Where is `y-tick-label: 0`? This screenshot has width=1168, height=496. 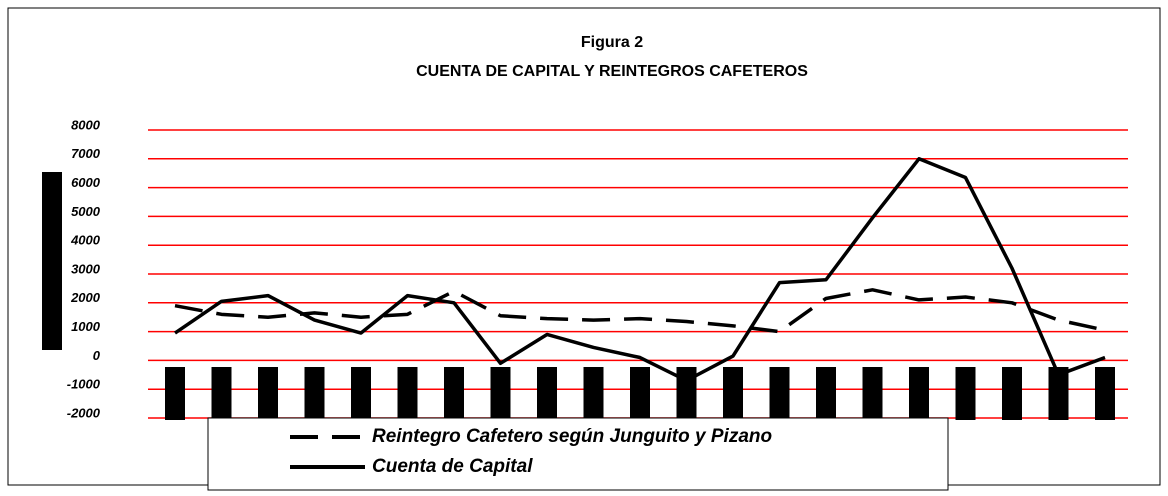
y-tick-label: 0 is located at coordinates (97, 355).